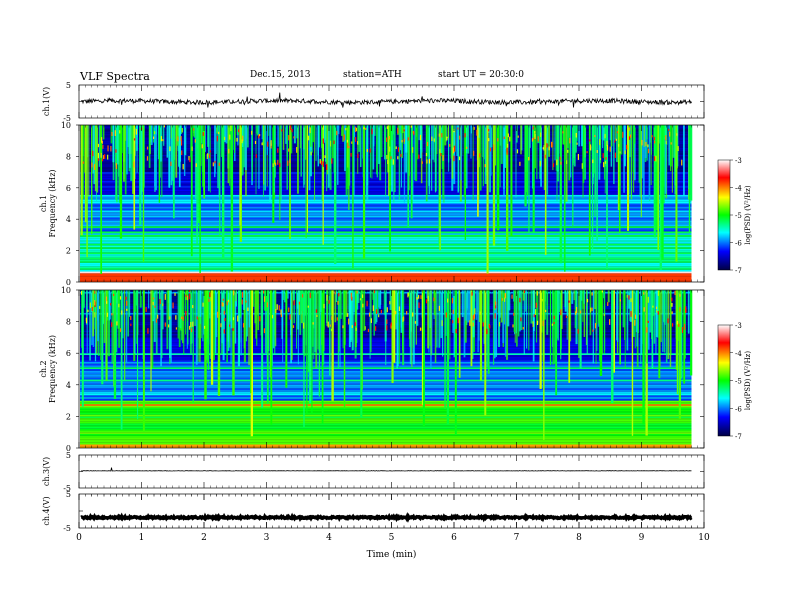 The width and height of the screenshot is (792, 612). Describe the element at coordinates (204, 538) in the screenshot. I see `x-tick-label: 2` at that location.